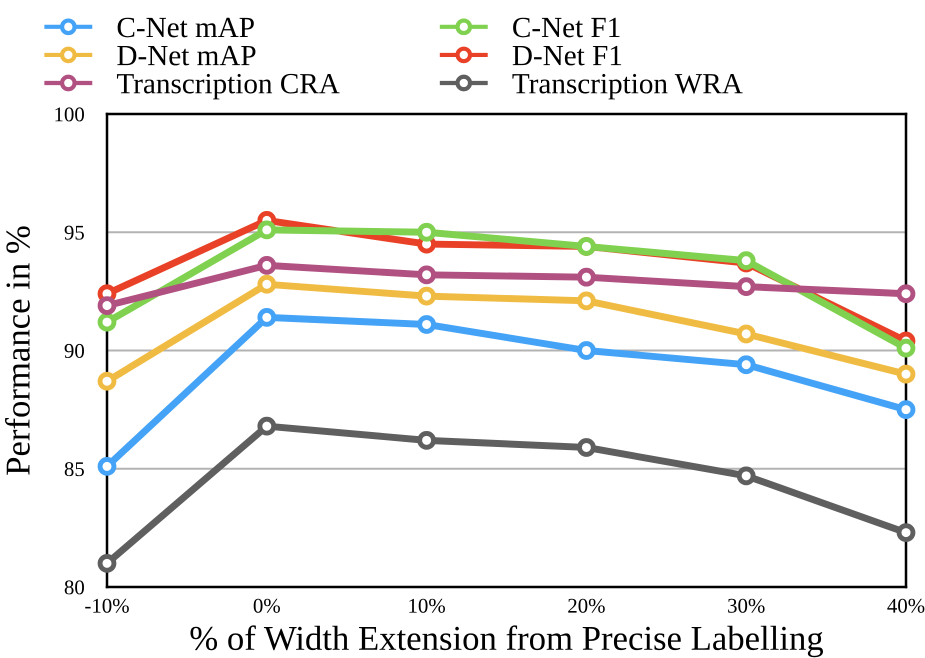 The image size is (925, 658). Describe the element at coordinates (267, 605) in the screenshot. I see `x-tick-label: 0%` at that location.